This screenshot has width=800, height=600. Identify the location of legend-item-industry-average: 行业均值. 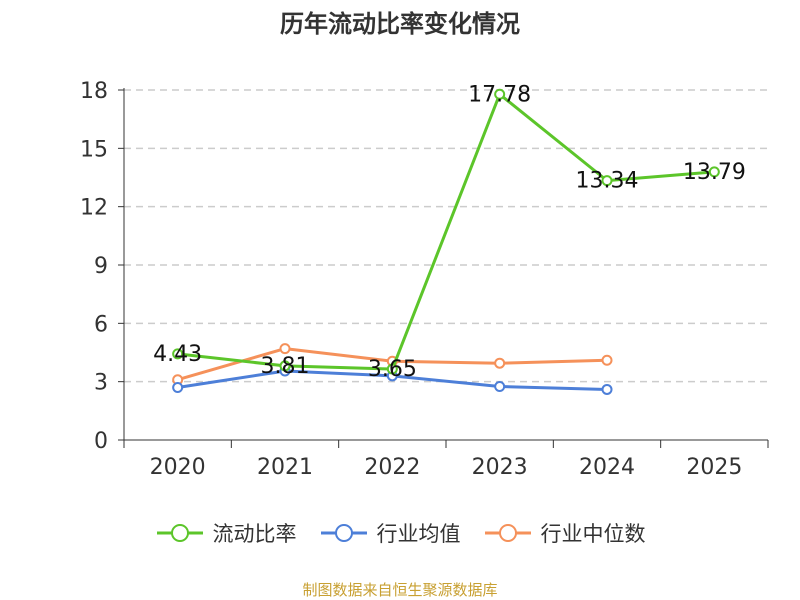
(390, 533).